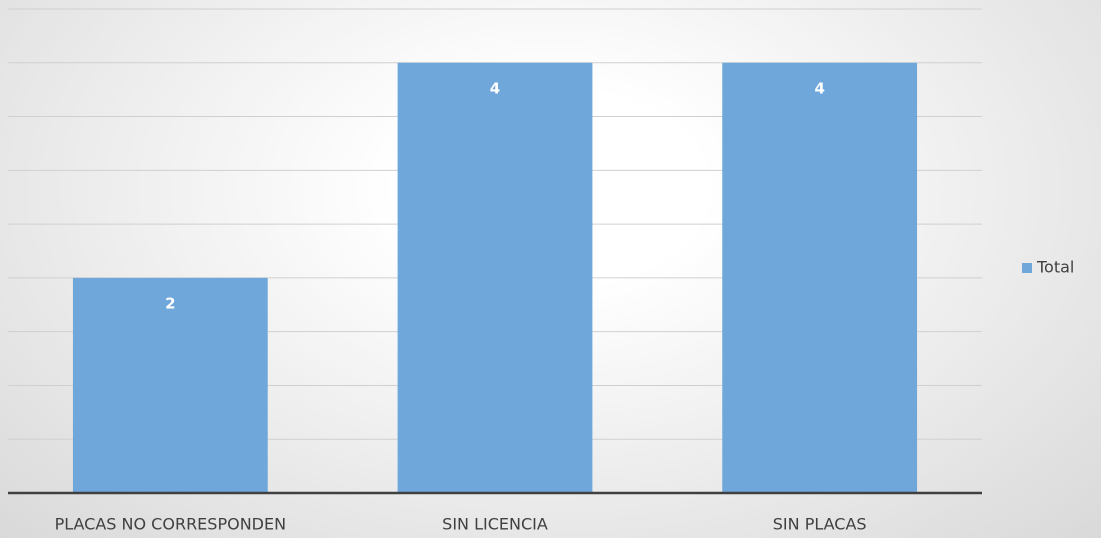 This screenshot has width=1101, height=538. Describe the element at coordinates (495, 524) in the screenshot. I see `x-tick-label: SIN LICENCIA` at that location.